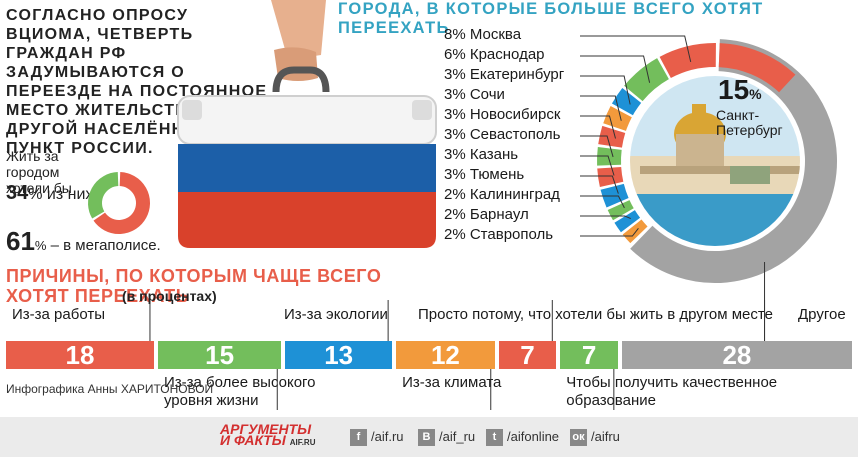  What do you see at coordinates (620, 210) in the screenshot?
I see `donut-slice-Калининград` at bounding box center [620, 210].